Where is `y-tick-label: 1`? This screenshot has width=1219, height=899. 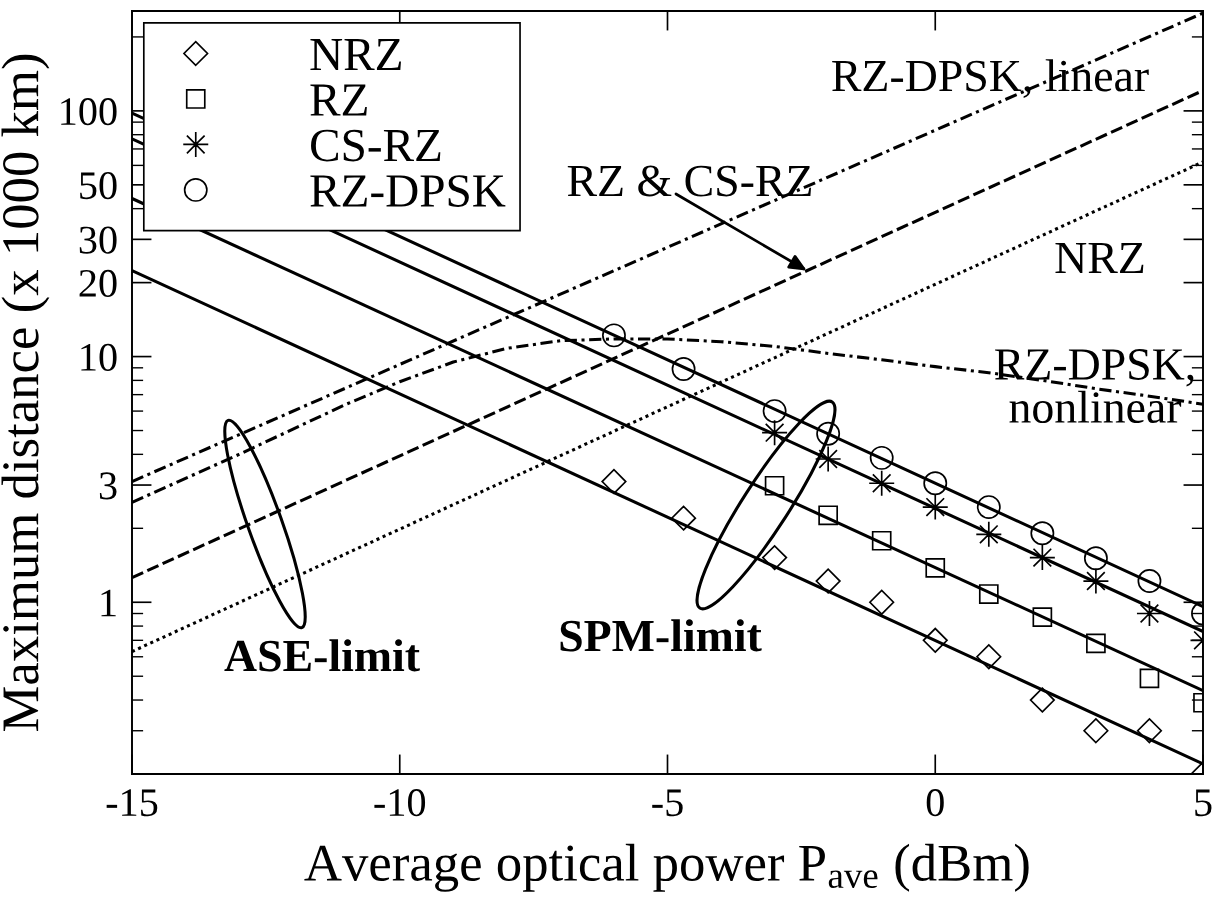
y-tick-label: 1 is located at coordinates (108, 603).